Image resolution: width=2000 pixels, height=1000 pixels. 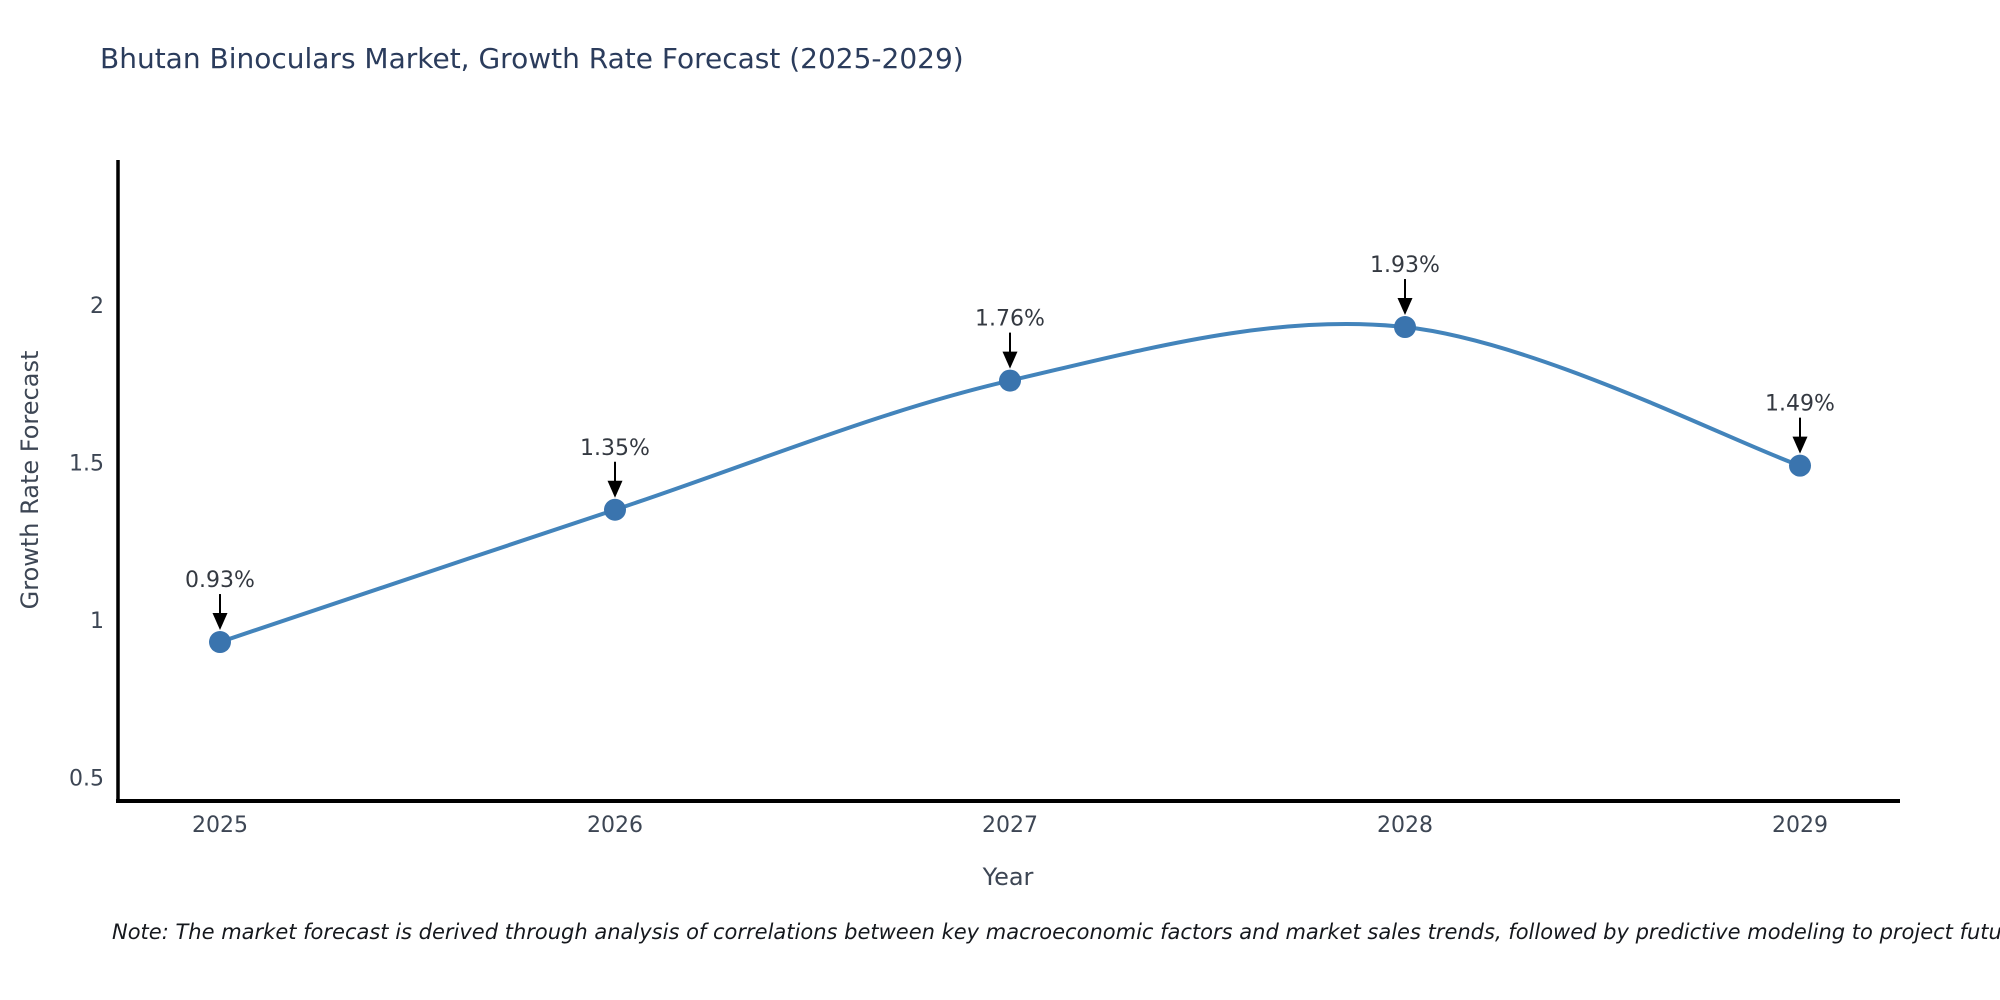 What do you see at coordinates (1405, 284) in the screenshot?
I see `point-annotation: 1.93%` at bounding box center [1405, 284].